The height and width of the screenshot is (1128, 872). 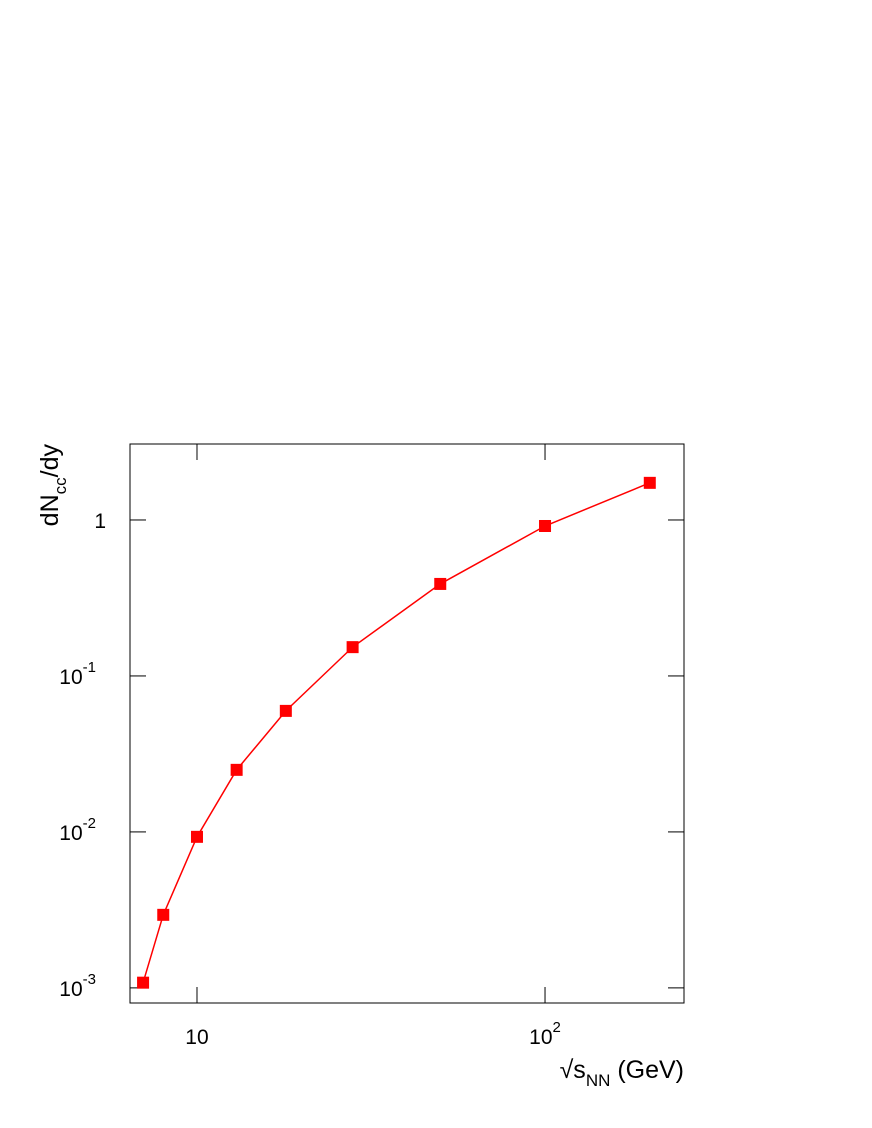 What do you see at coordinates (89, 823) in the screenshot?
I see `tick-exponent: -2` at bounding box center [89, 823].